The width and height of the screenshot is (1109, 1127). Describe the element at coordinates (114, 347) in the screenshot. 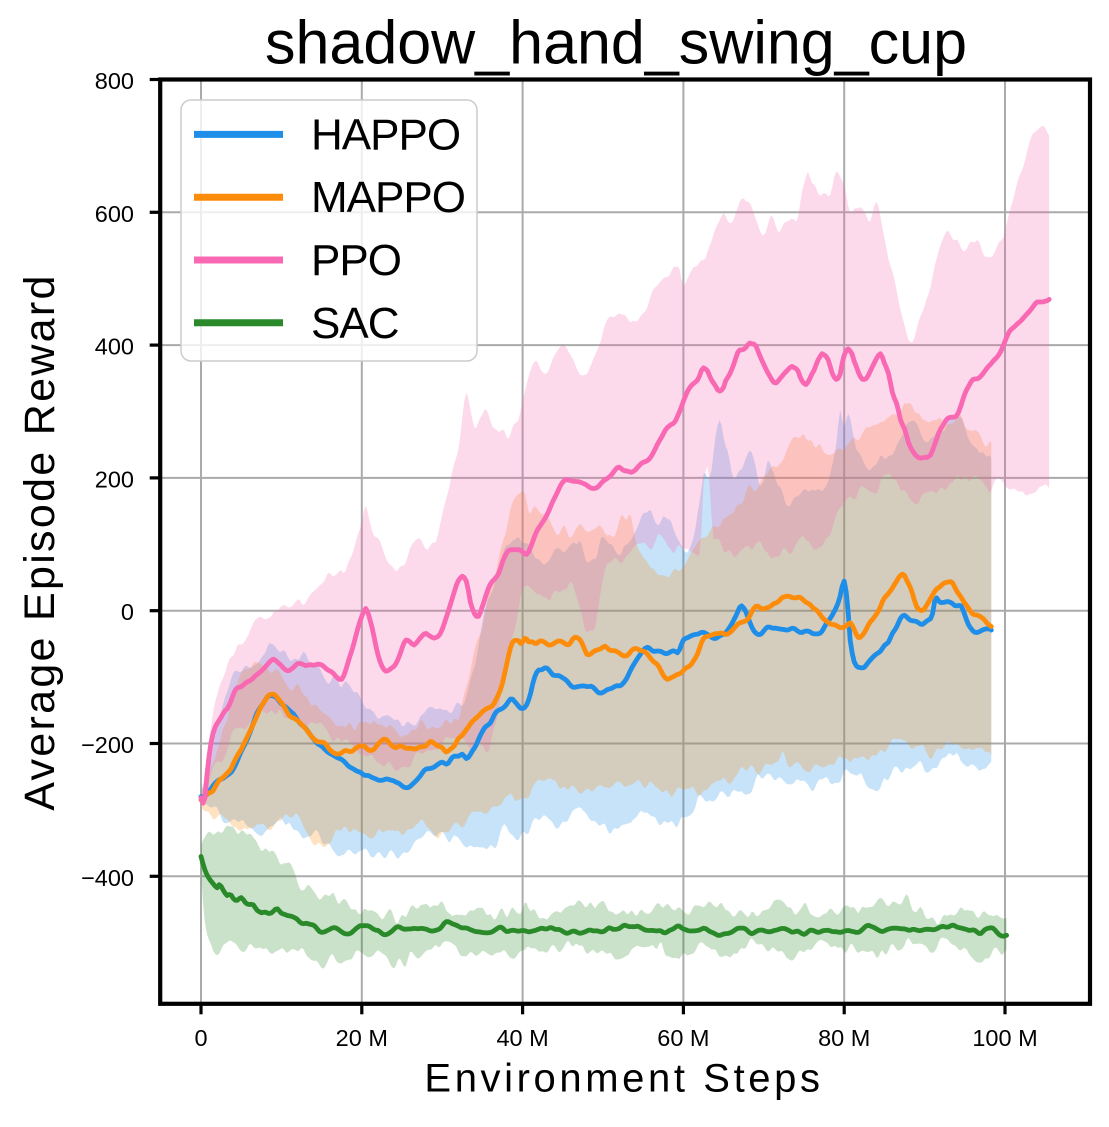

I see `svg-text: 400` at that location.